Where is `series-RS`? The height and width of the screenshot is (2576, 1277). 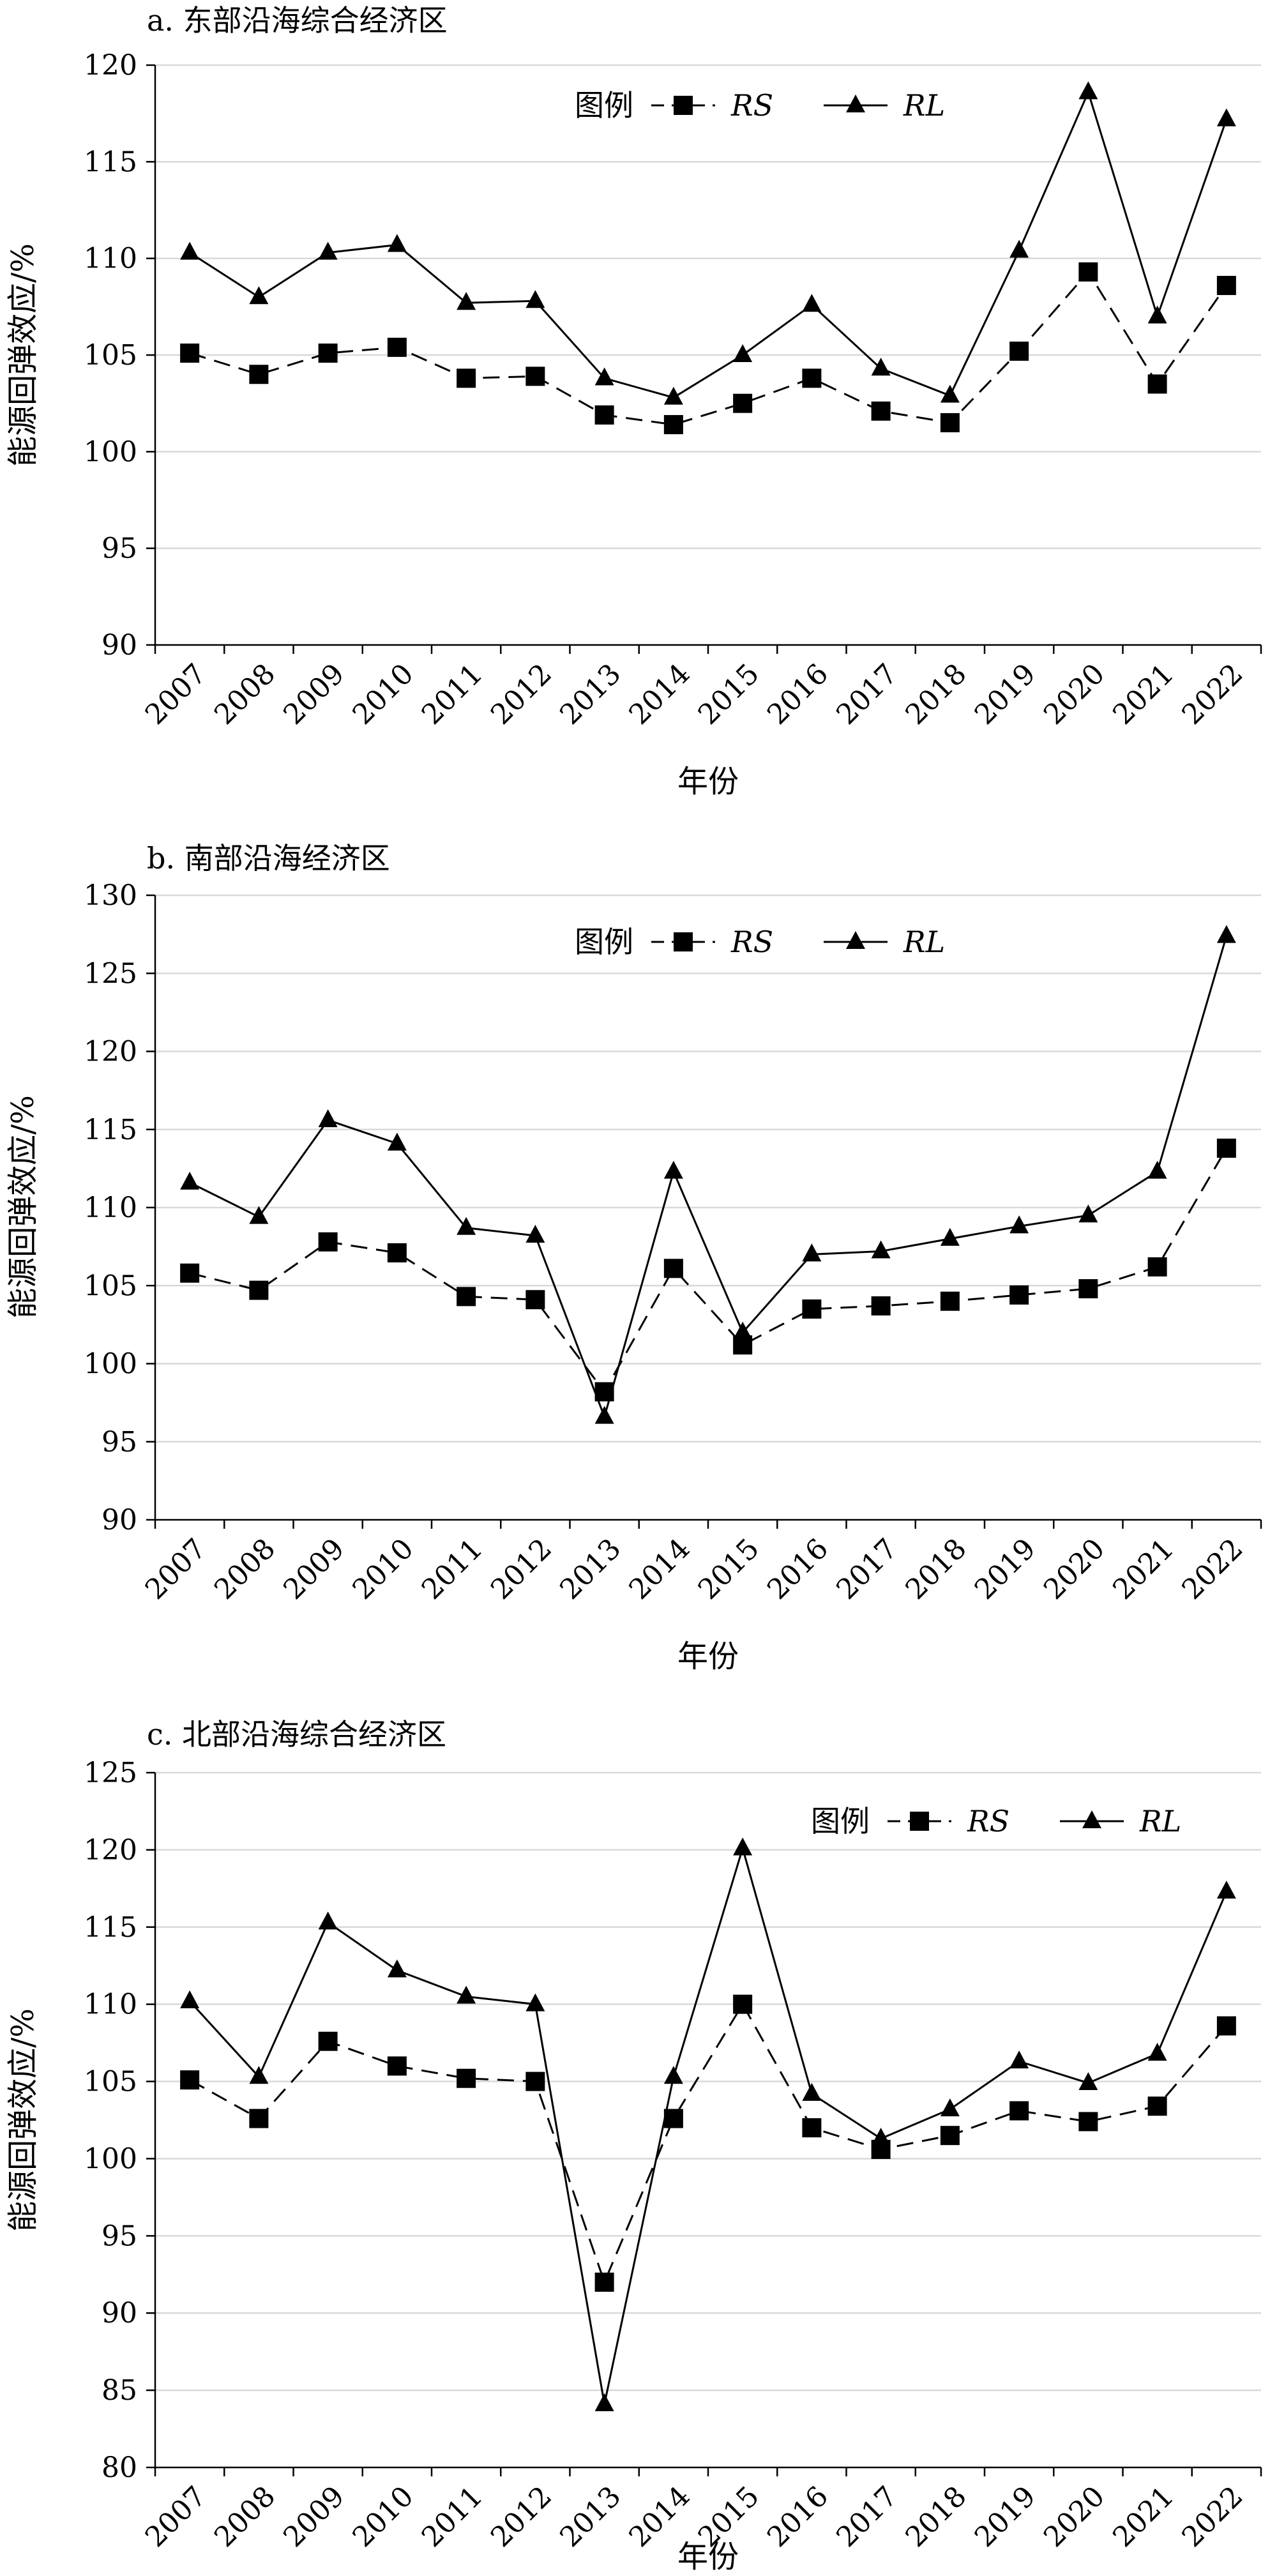 series-RS is located at coordinates (708, 348).